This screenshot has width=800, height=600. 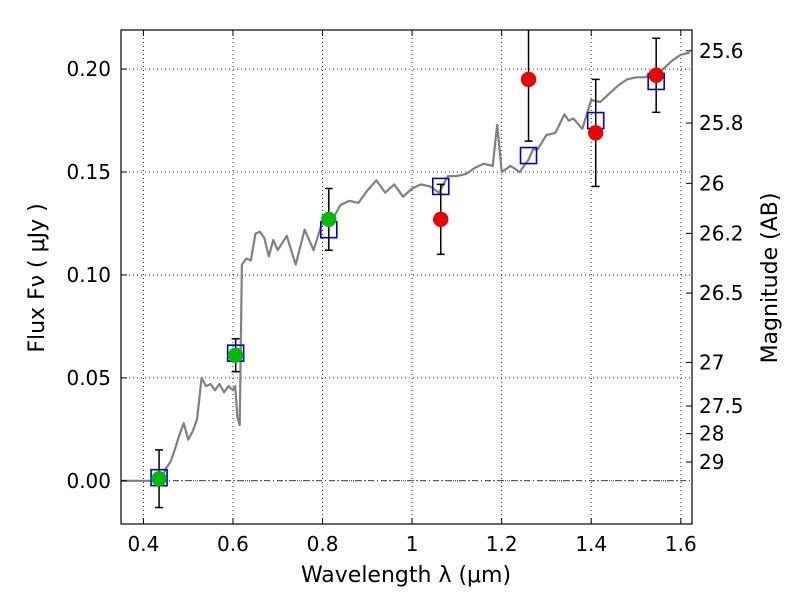 What do you see at coordinates (88, 378) in the screenshot?
I see `y-tick-label: 0.05` at bounding box center [88, 378].